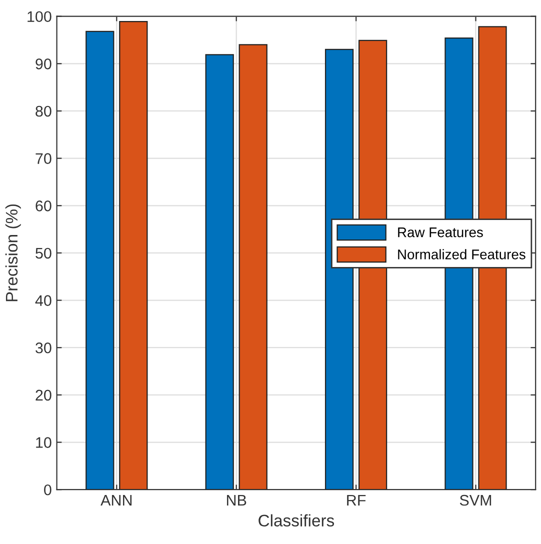 The image size is (541, 544). I want to click on y-tick-label: 10, so click(44, 442).